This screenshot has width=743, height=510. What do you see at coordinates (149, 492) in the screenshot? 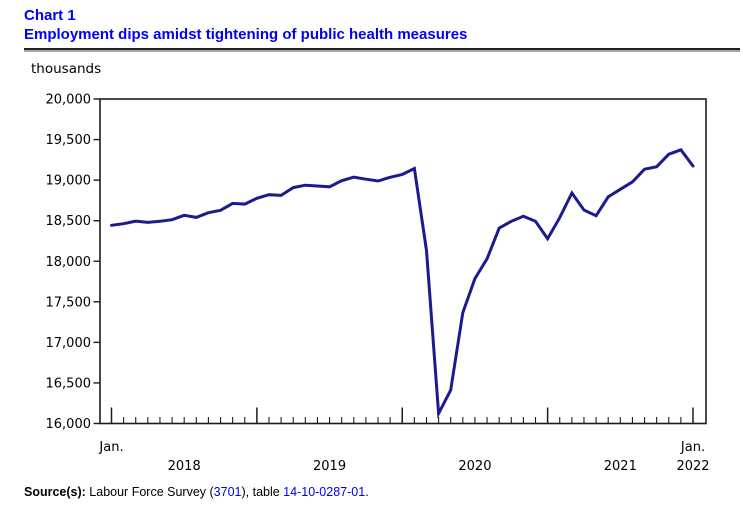
I see `source-text-1: Labour Force Survey (` at bounding box center [149, 492].